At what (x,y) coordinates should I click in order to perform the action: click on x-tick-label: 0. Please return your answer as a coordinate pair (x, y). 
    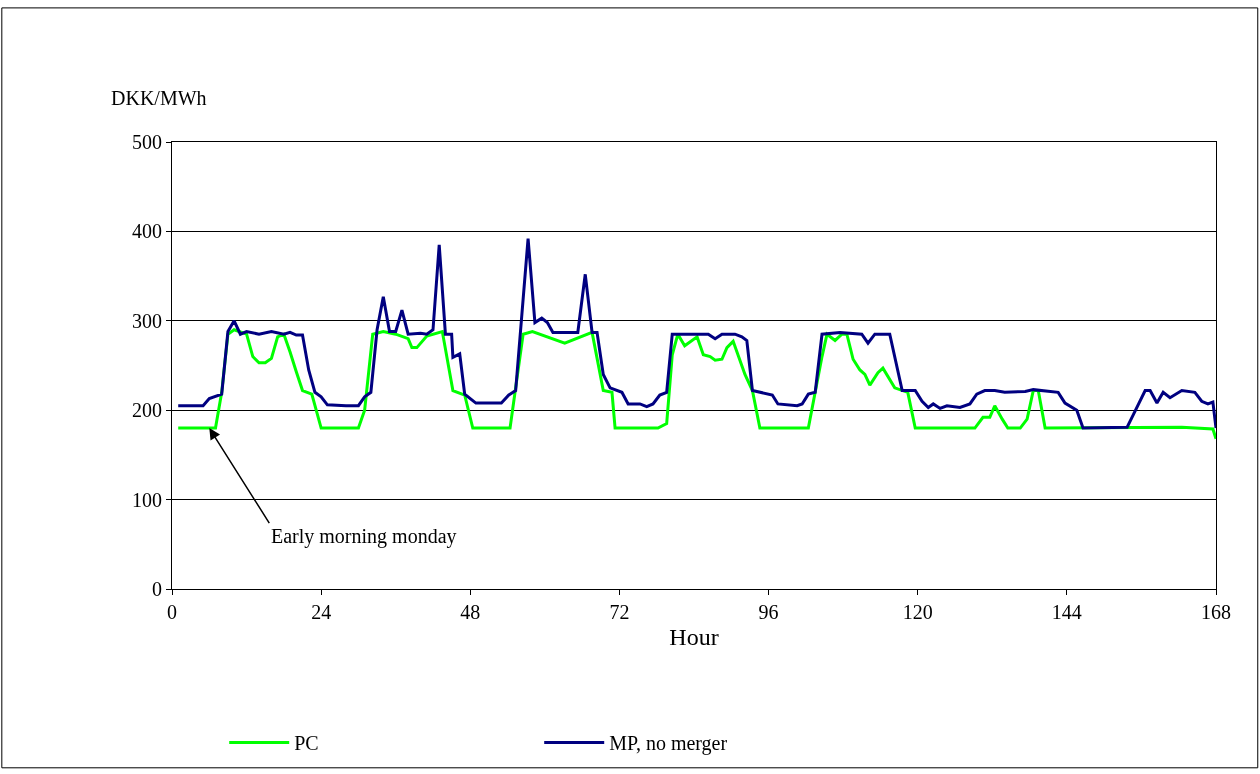
    Looking at the image, I should click on (172, 612).